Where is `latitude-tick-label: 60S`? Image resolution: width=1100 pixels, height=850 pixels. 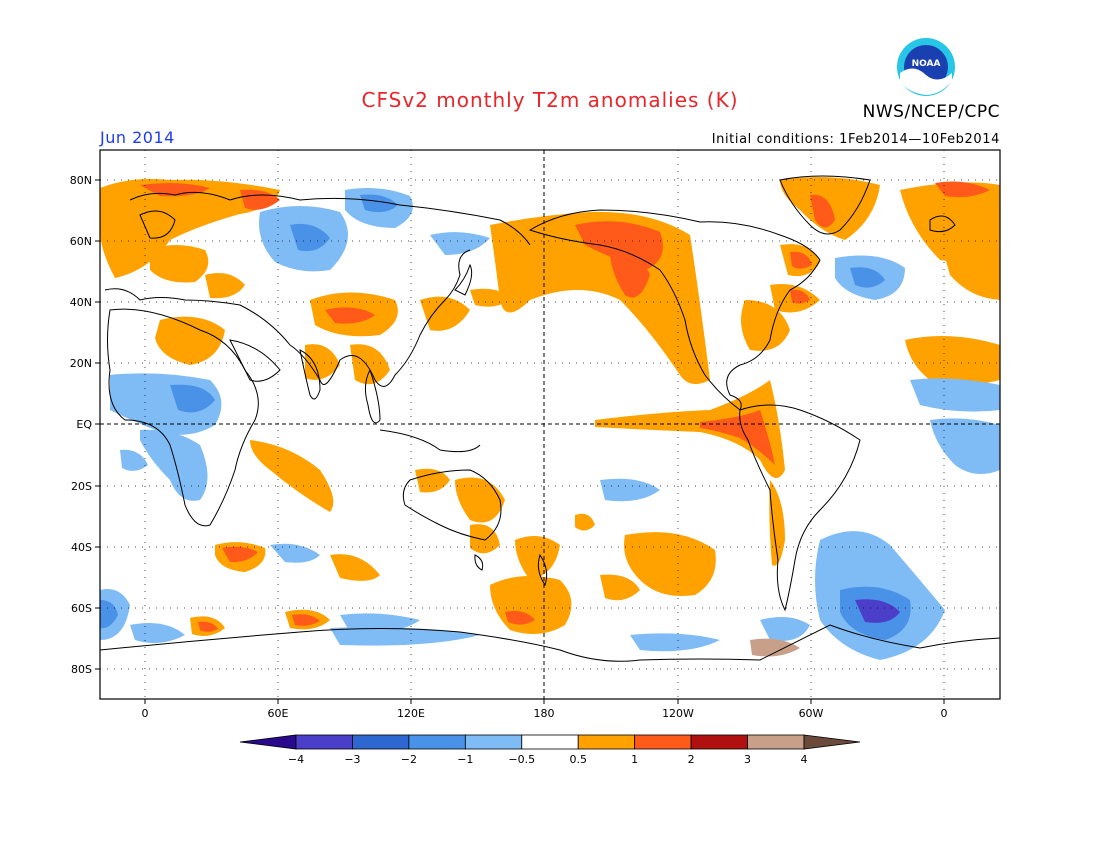
latitude-tick-label: 60S is located at coordinates (81, 608).